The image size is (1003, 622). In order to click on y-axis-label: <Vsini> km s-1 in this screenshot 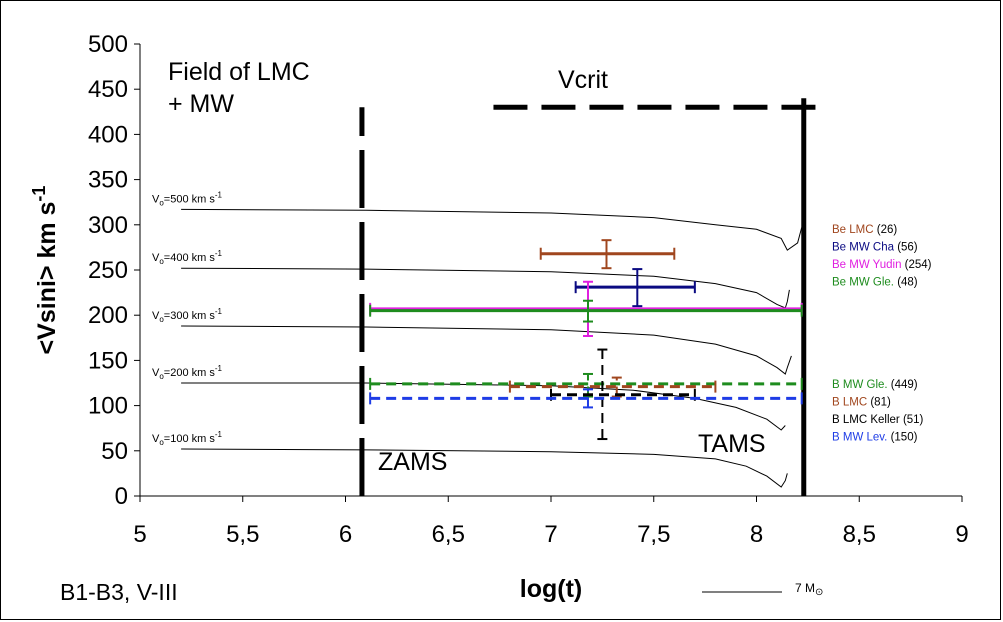, I will do `click(45, 270)`.